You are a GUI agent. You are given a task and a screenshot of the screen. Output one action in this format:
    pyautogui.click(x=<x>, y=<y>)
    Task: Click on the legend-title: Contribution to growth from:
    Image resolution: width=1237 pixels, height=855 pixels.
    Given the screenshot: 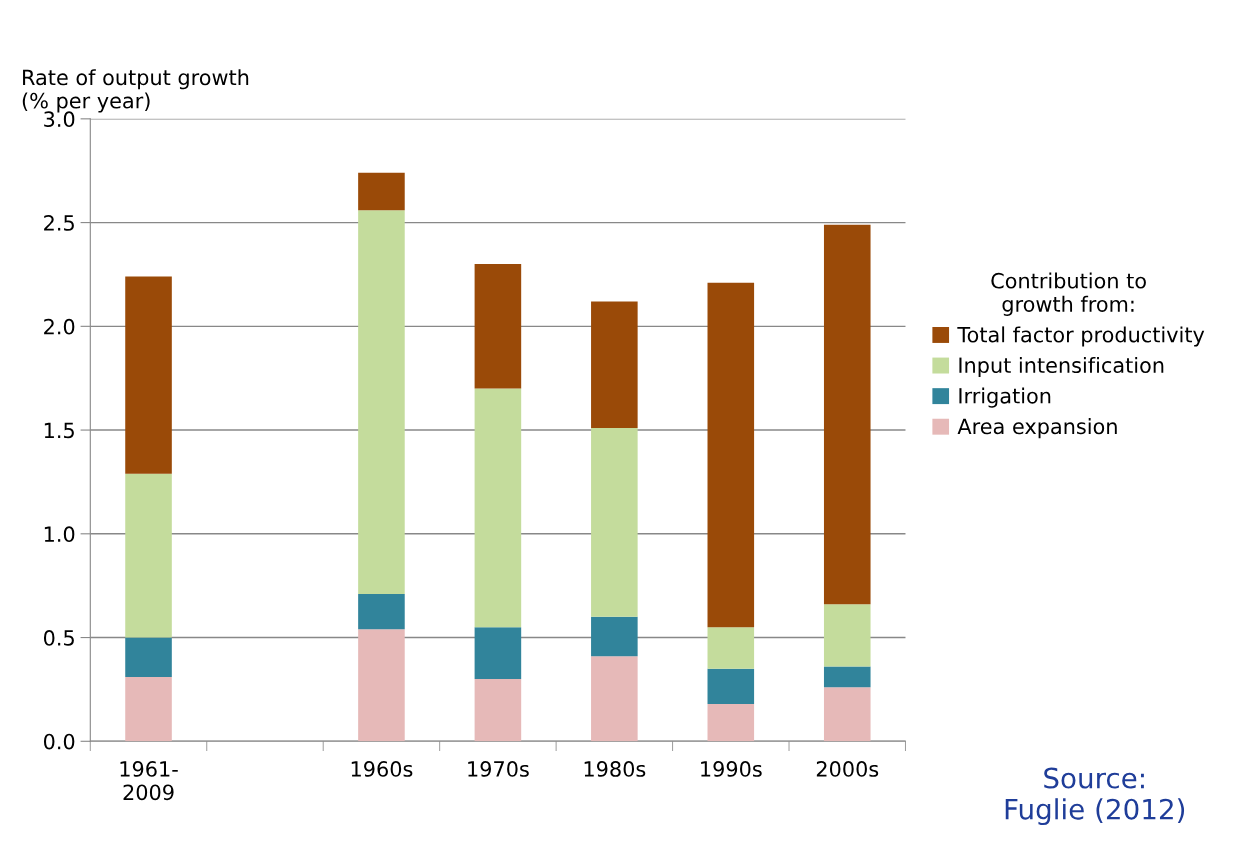 What is the action you would take?
    pyautogui.click(x=1068, y=294)
    